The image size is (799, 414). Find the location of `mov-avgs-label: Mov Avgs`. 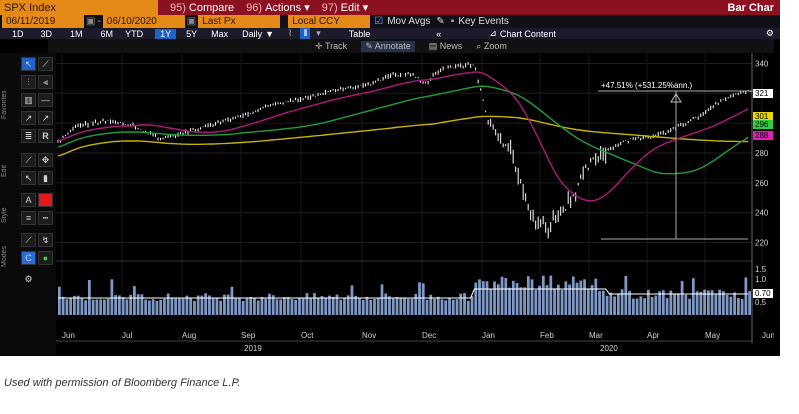

mov-avgs-label: Mov Avgs is located at coordinates (409, 21).